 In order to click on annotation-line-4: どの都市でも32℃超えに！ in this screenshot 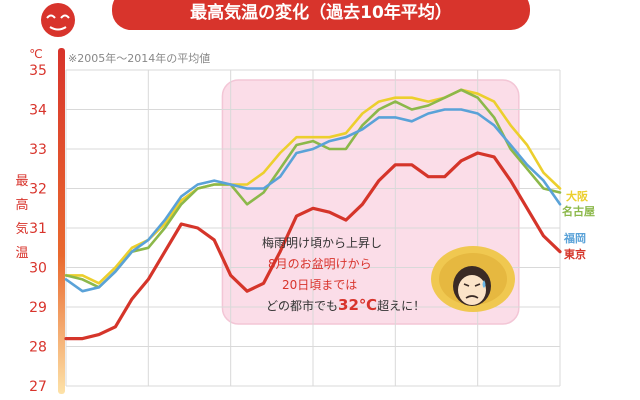, I will do `click(345, 305)`.